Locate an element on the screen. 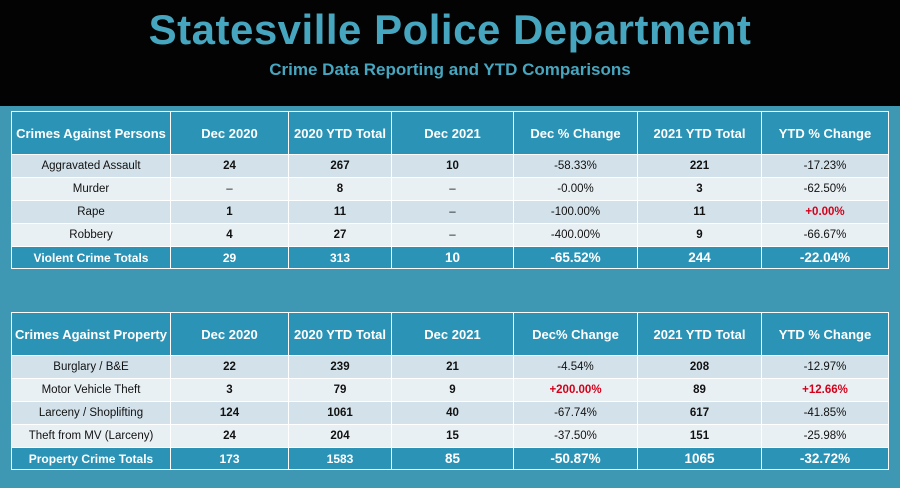 The image size is (900, 488). table-row: Murder – 8 – -0.00% 3 -62.50% is located at coordinates (450, 189).